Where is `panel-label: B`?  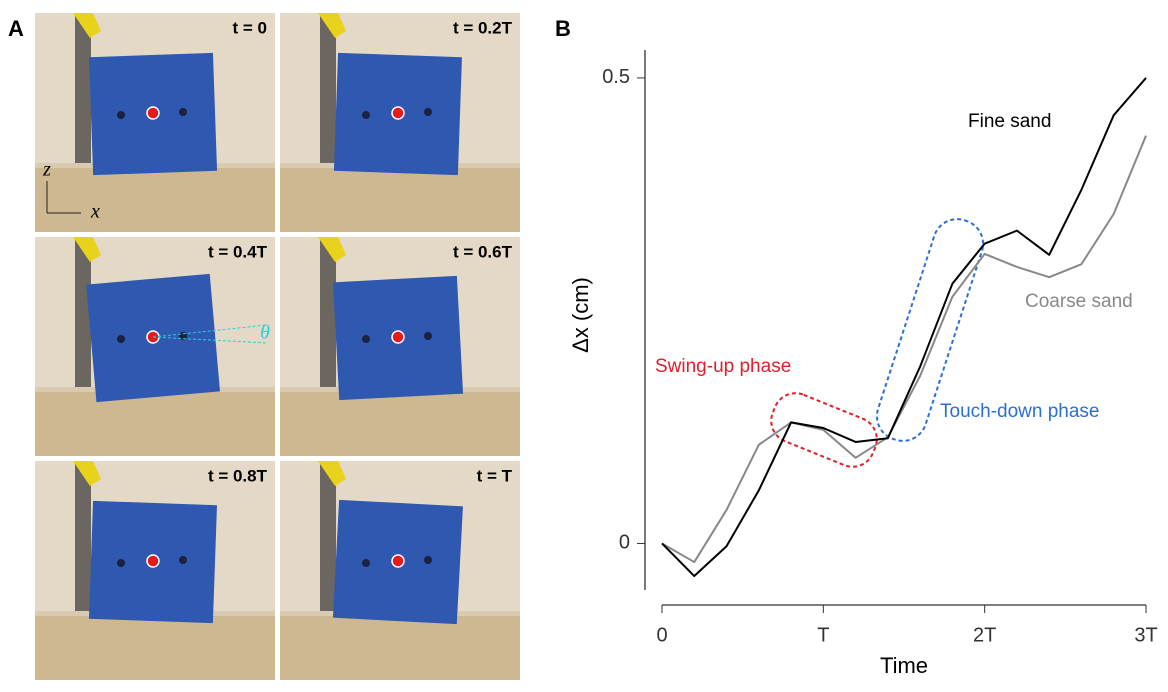 panel-label: B is located at coordinates (563, 28).